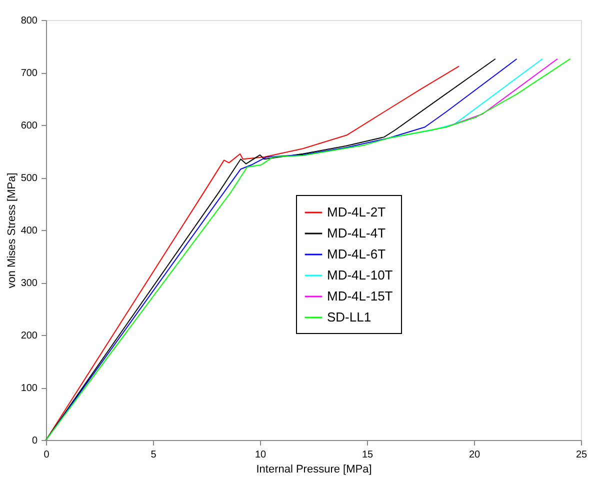 The height and width of the screenshot is (482, 604). What do you see at coordinates (12, 230) in the screenshot?
I see `y-axis-title: von Mises Stress [MPa]` at bounding box center [12, 230].